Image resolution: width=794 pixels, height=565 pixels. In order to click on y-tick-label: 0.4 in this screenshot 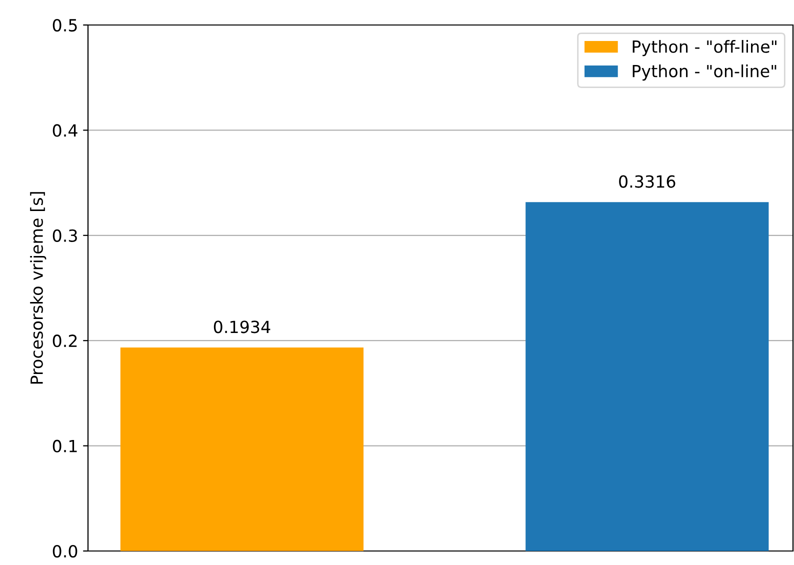, I will do `click(65, 130)`.